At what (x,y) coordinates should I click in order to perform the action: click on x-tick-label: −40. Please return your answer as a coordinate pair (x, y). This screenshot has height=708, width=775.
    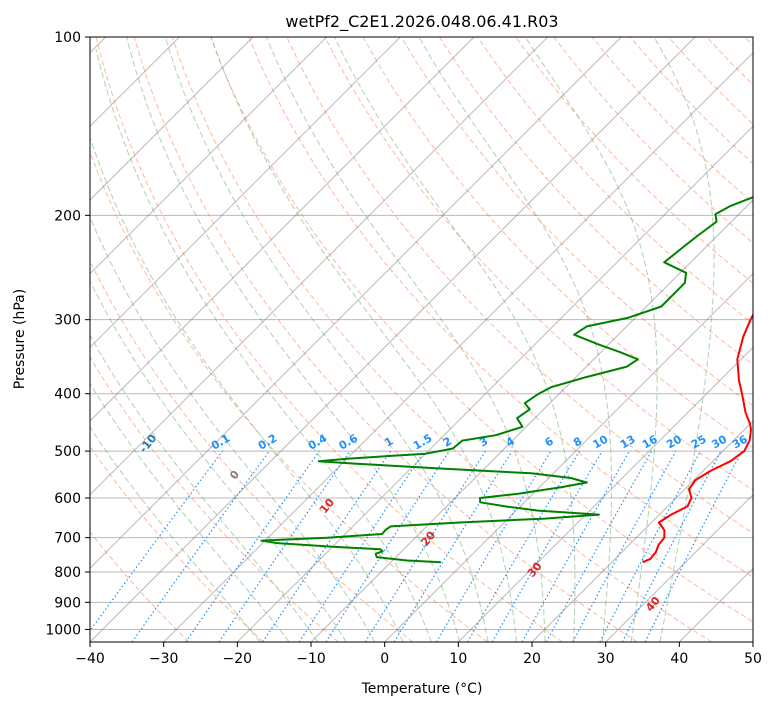
    Looking at the image, I should click on (90, 659).